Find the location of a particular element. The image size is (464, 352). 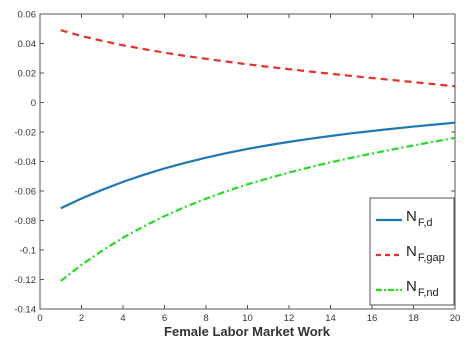

x-tick-label: 4 is located at coordinates (122, 318).